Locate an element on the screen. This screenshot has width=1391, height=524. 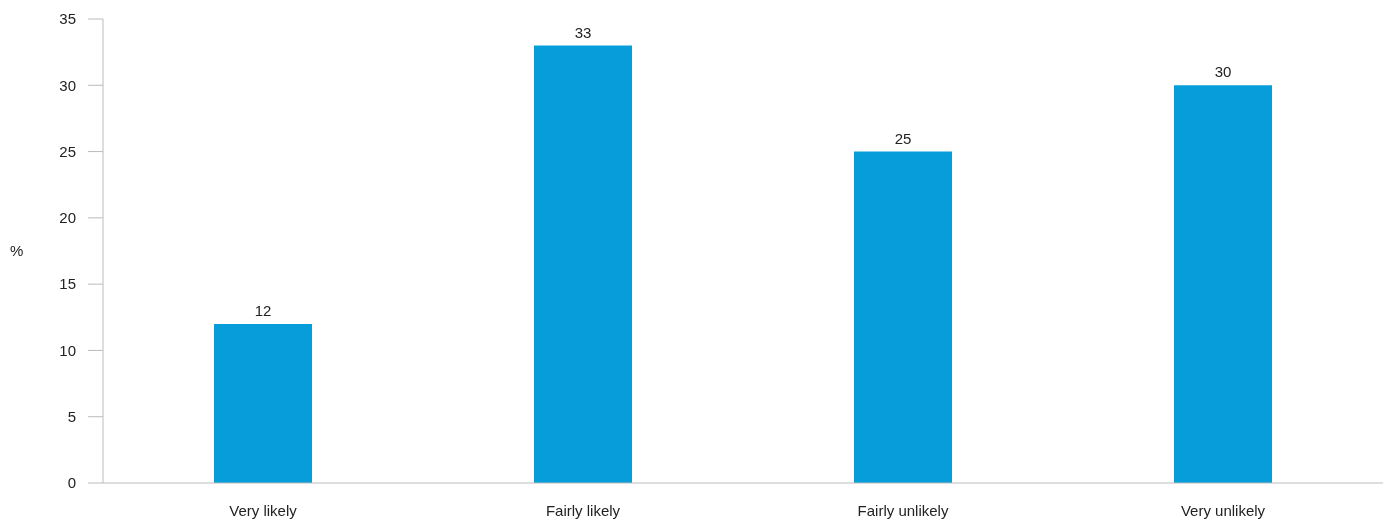
data-label: 25 is located at coordinates (903, 138).